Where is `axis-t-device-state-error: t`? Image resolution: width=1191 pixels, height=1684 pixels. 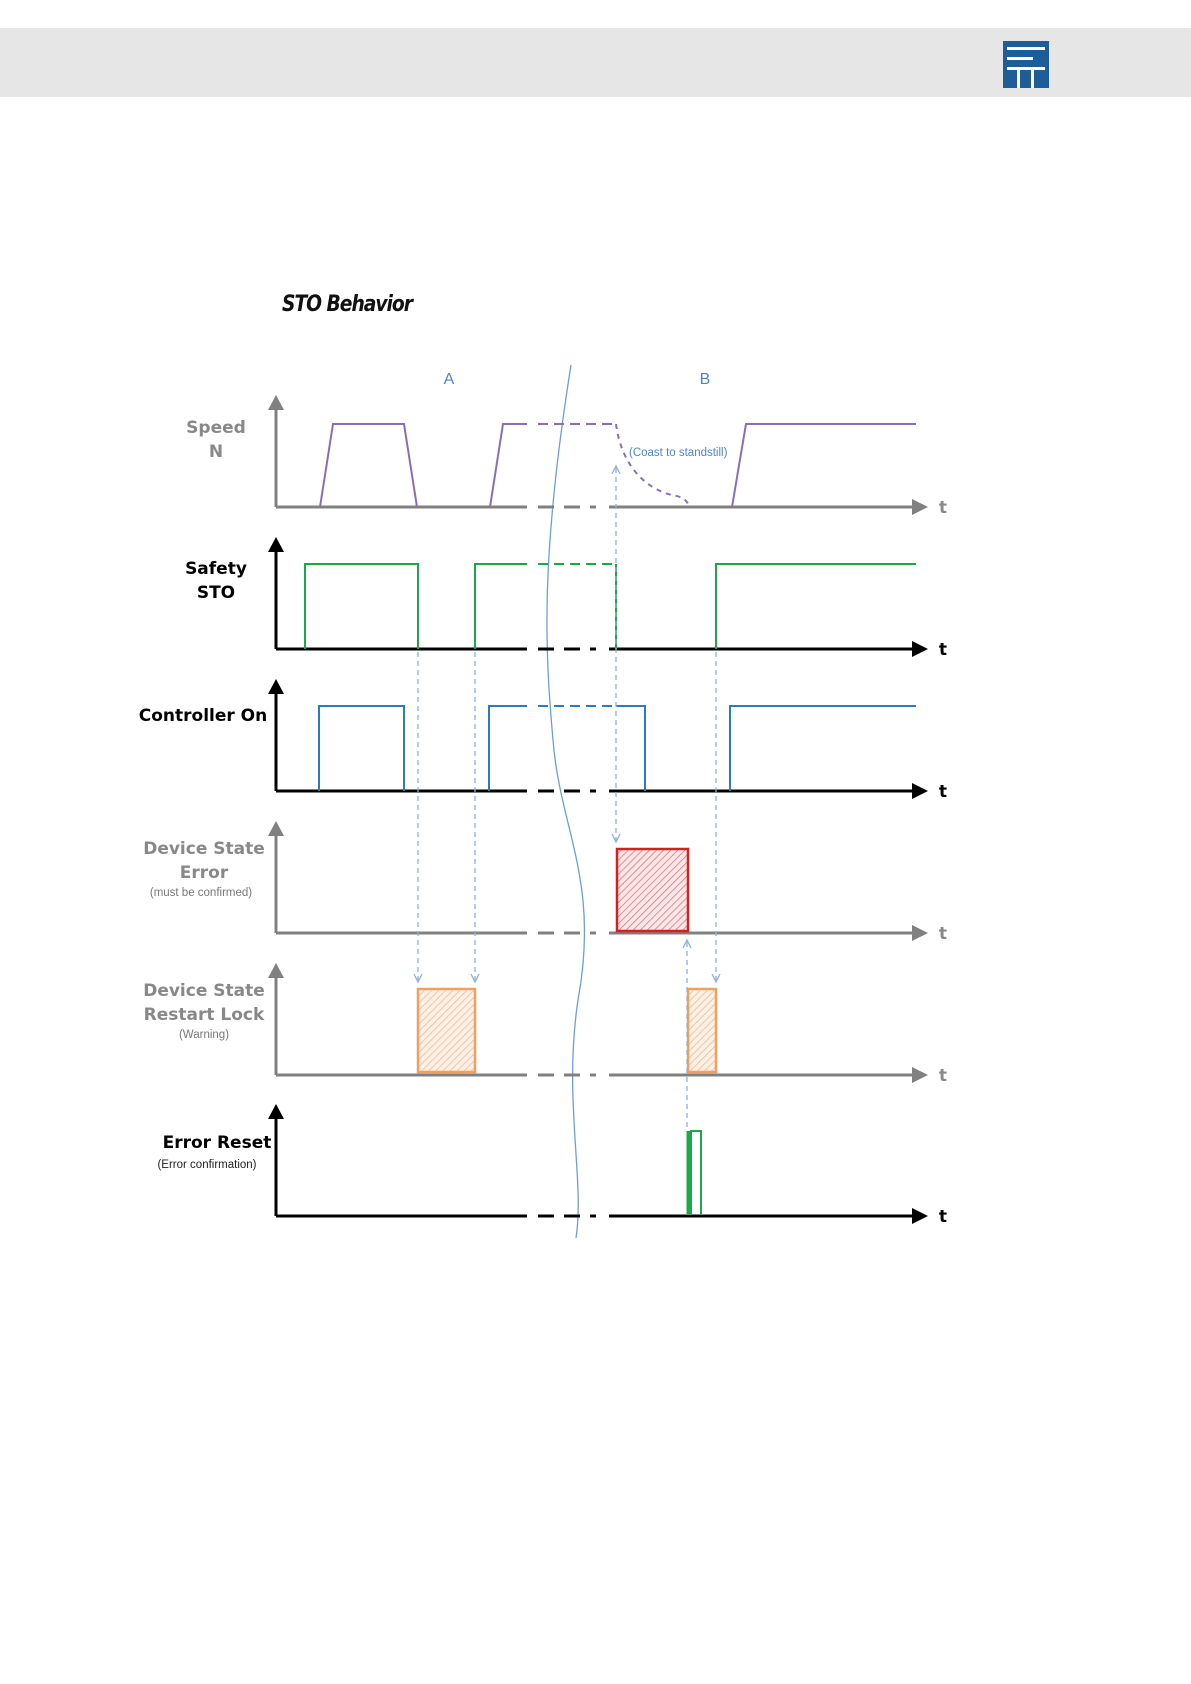
axis-t-device-state-error: t is located at coordinates (943, 934).